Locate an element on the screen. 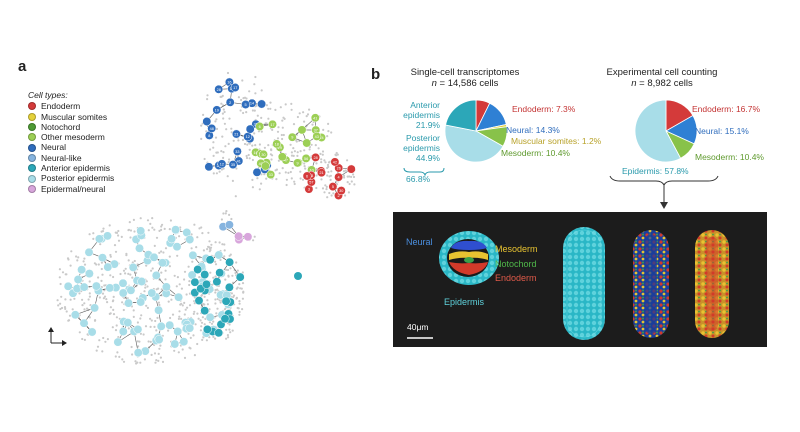  pie-left-neural-label: Neural: 14.3% is located at coordinates (533, 130).